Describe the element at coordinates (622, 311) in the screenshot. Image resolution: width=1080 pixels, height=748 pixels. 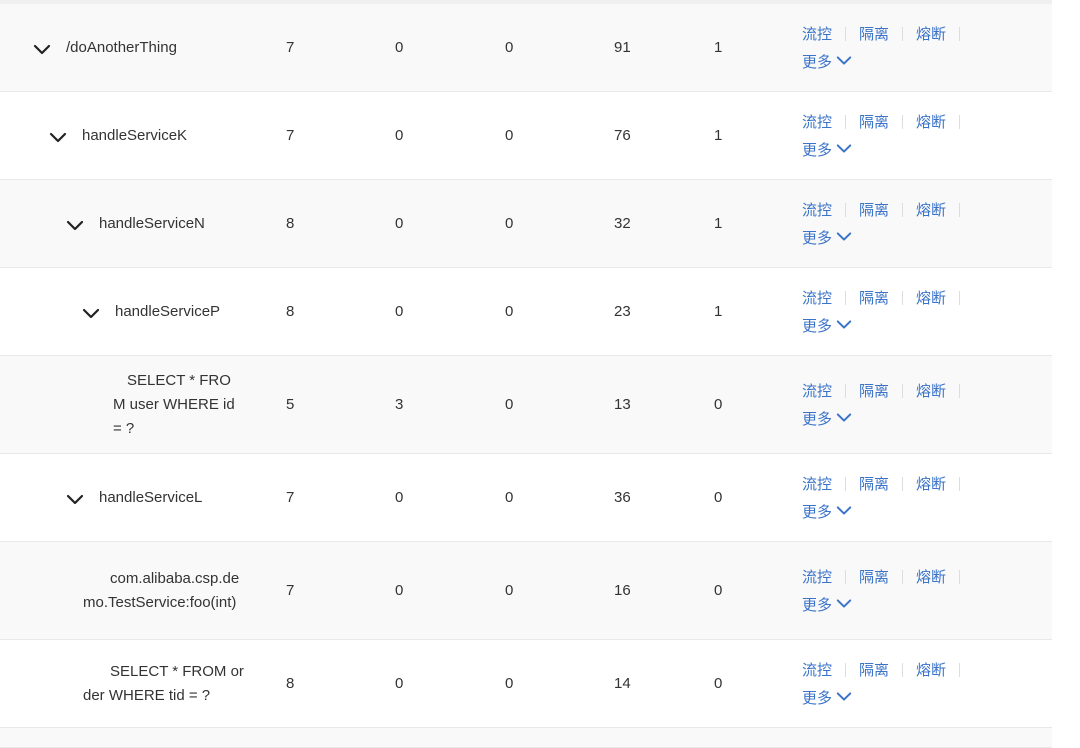
I see `metric-value: 23` at that location.